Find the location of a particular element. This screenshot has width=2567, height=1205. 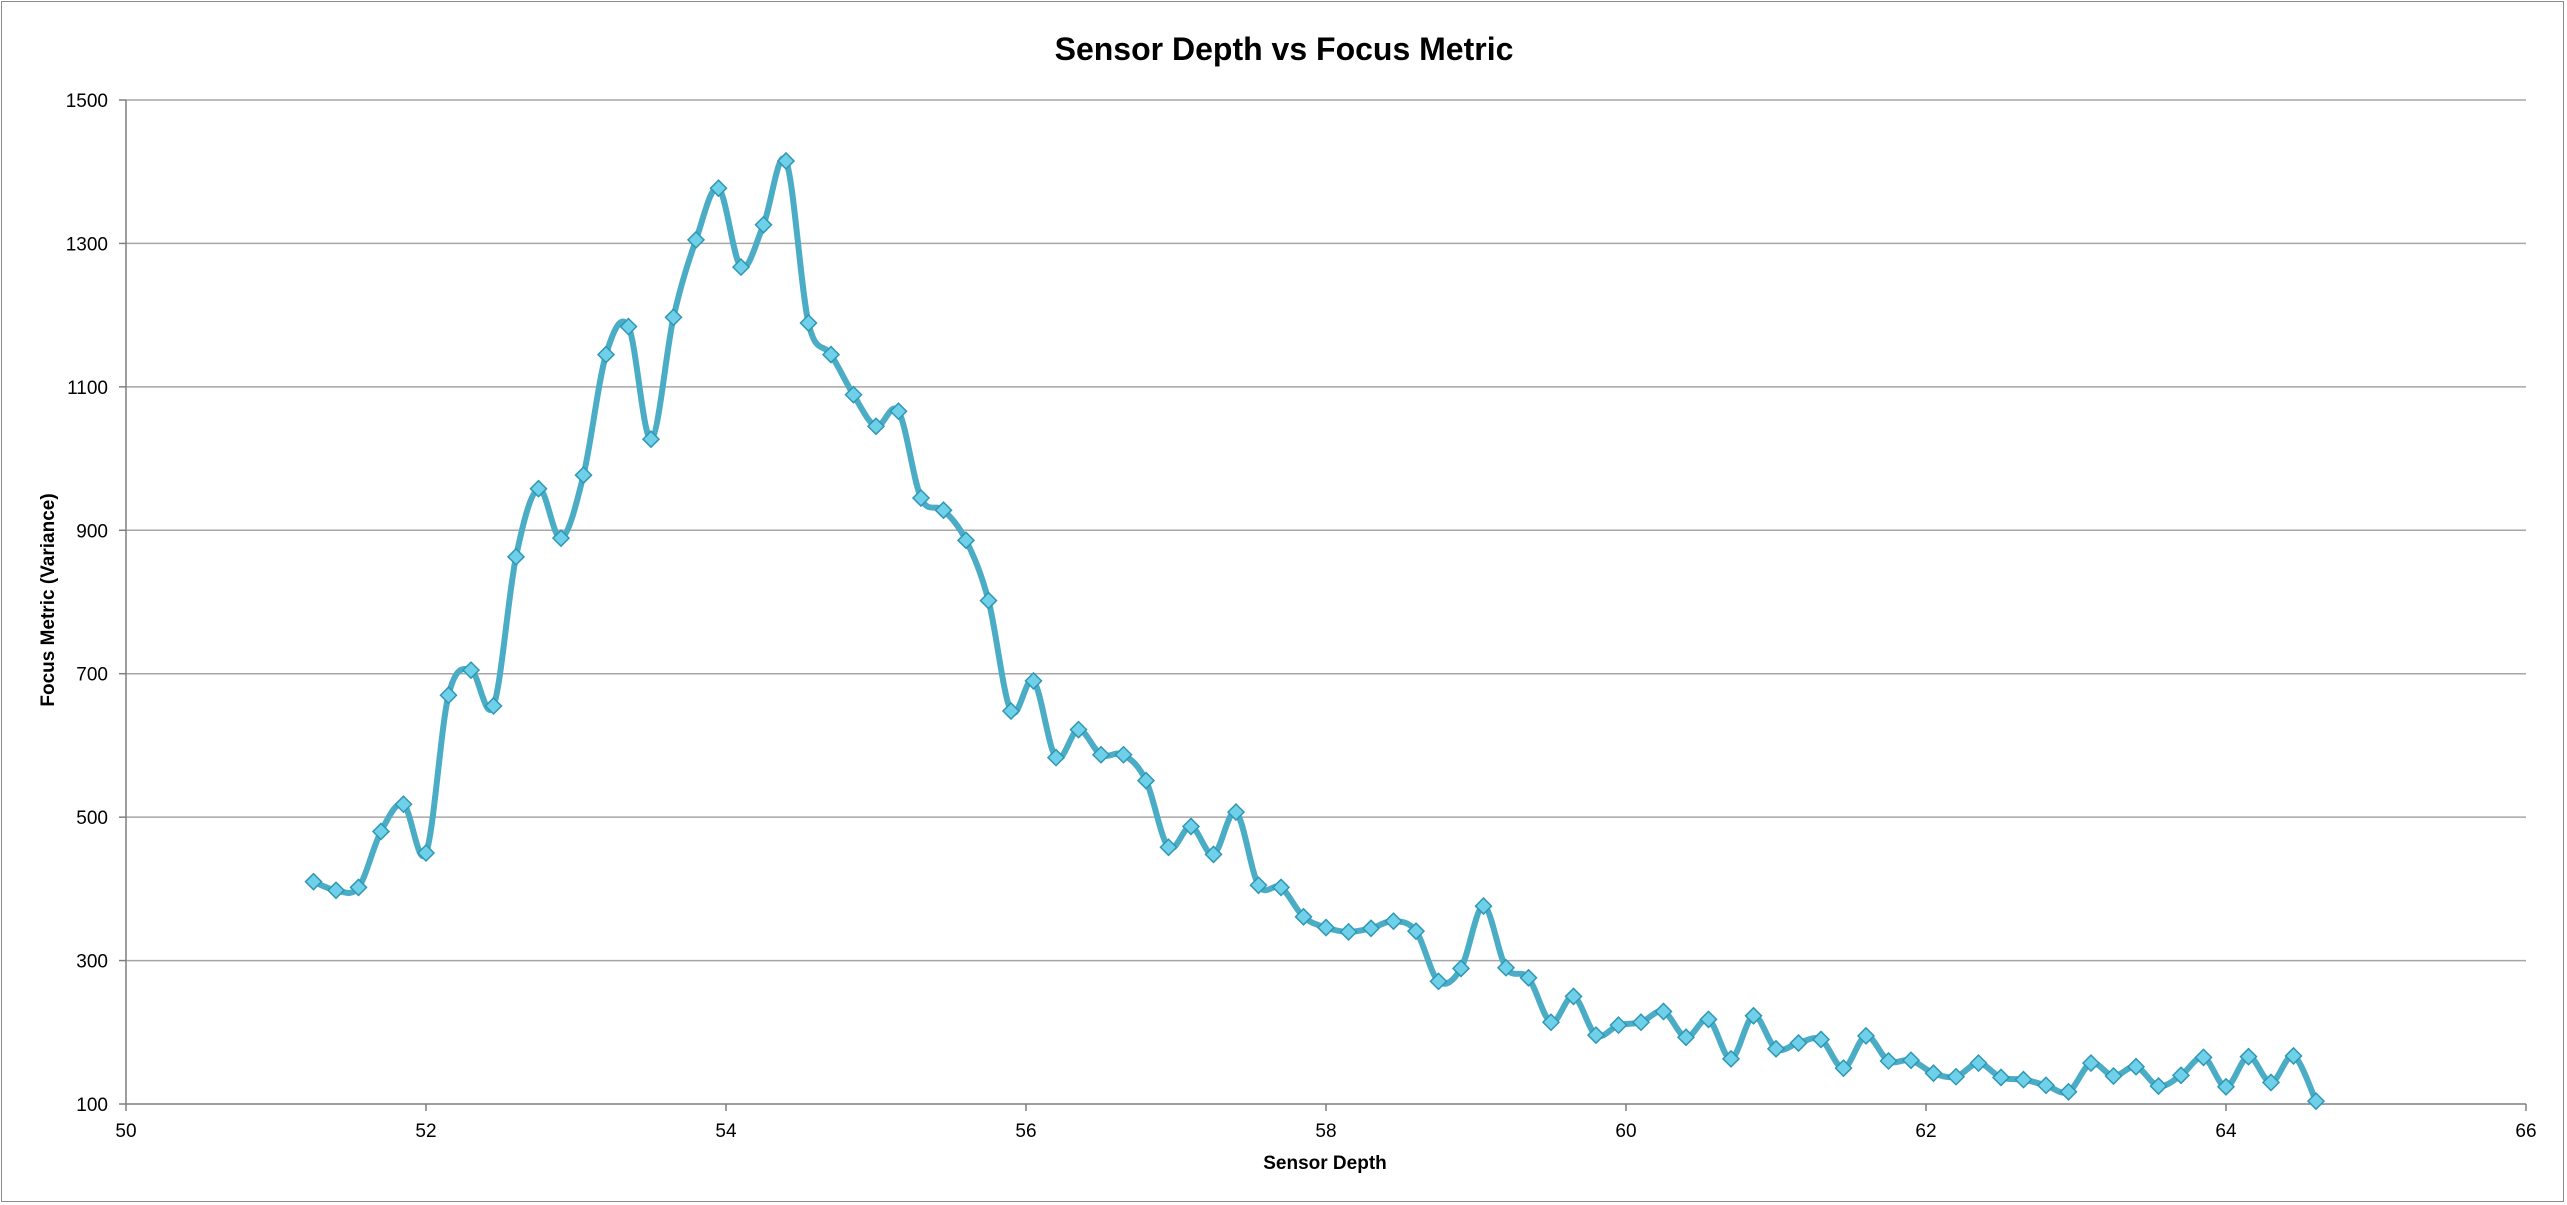

y-axis-label: Focus Metric (Variance) is located at coordinates (48, 599).